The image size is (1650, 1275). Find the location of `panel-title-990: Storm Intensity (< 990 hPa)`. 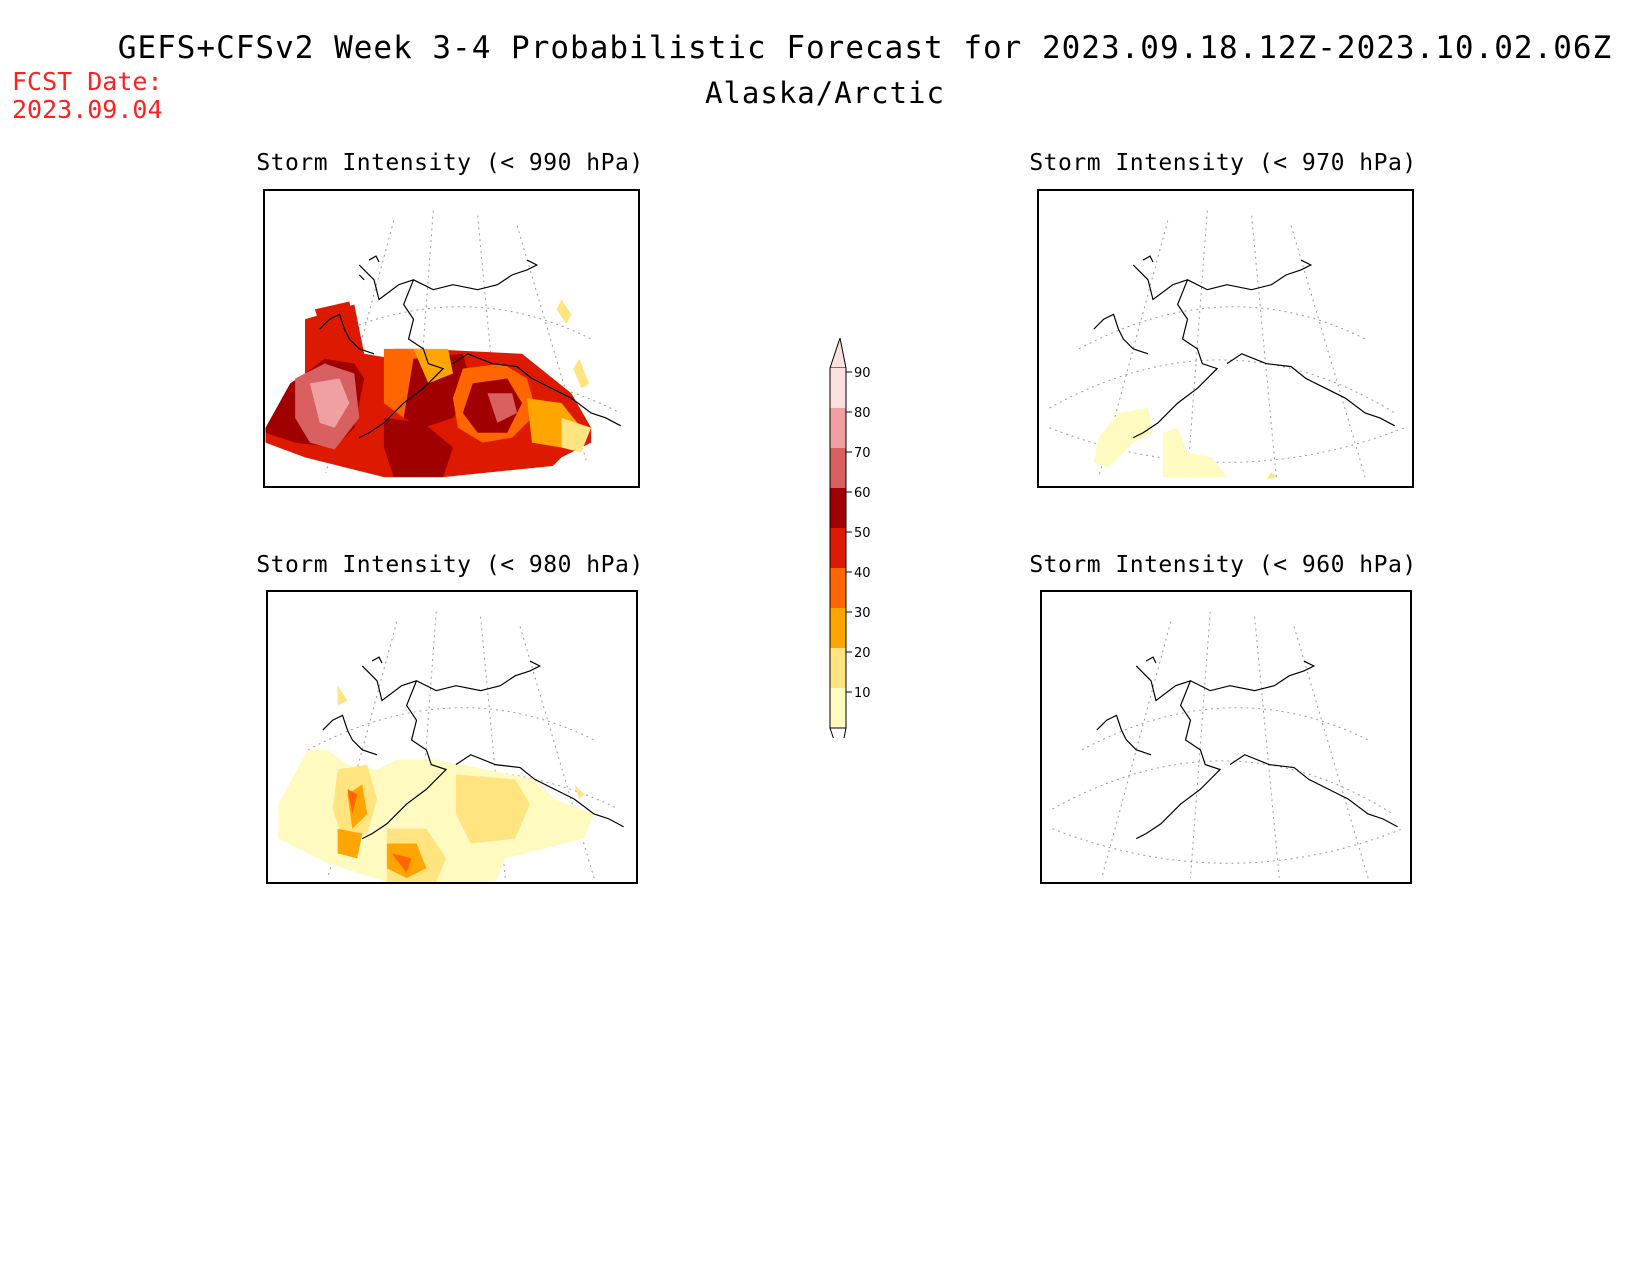

panel-title-990: Storm Intensity (< 990 hPa) is located at coordinates (450, 163).